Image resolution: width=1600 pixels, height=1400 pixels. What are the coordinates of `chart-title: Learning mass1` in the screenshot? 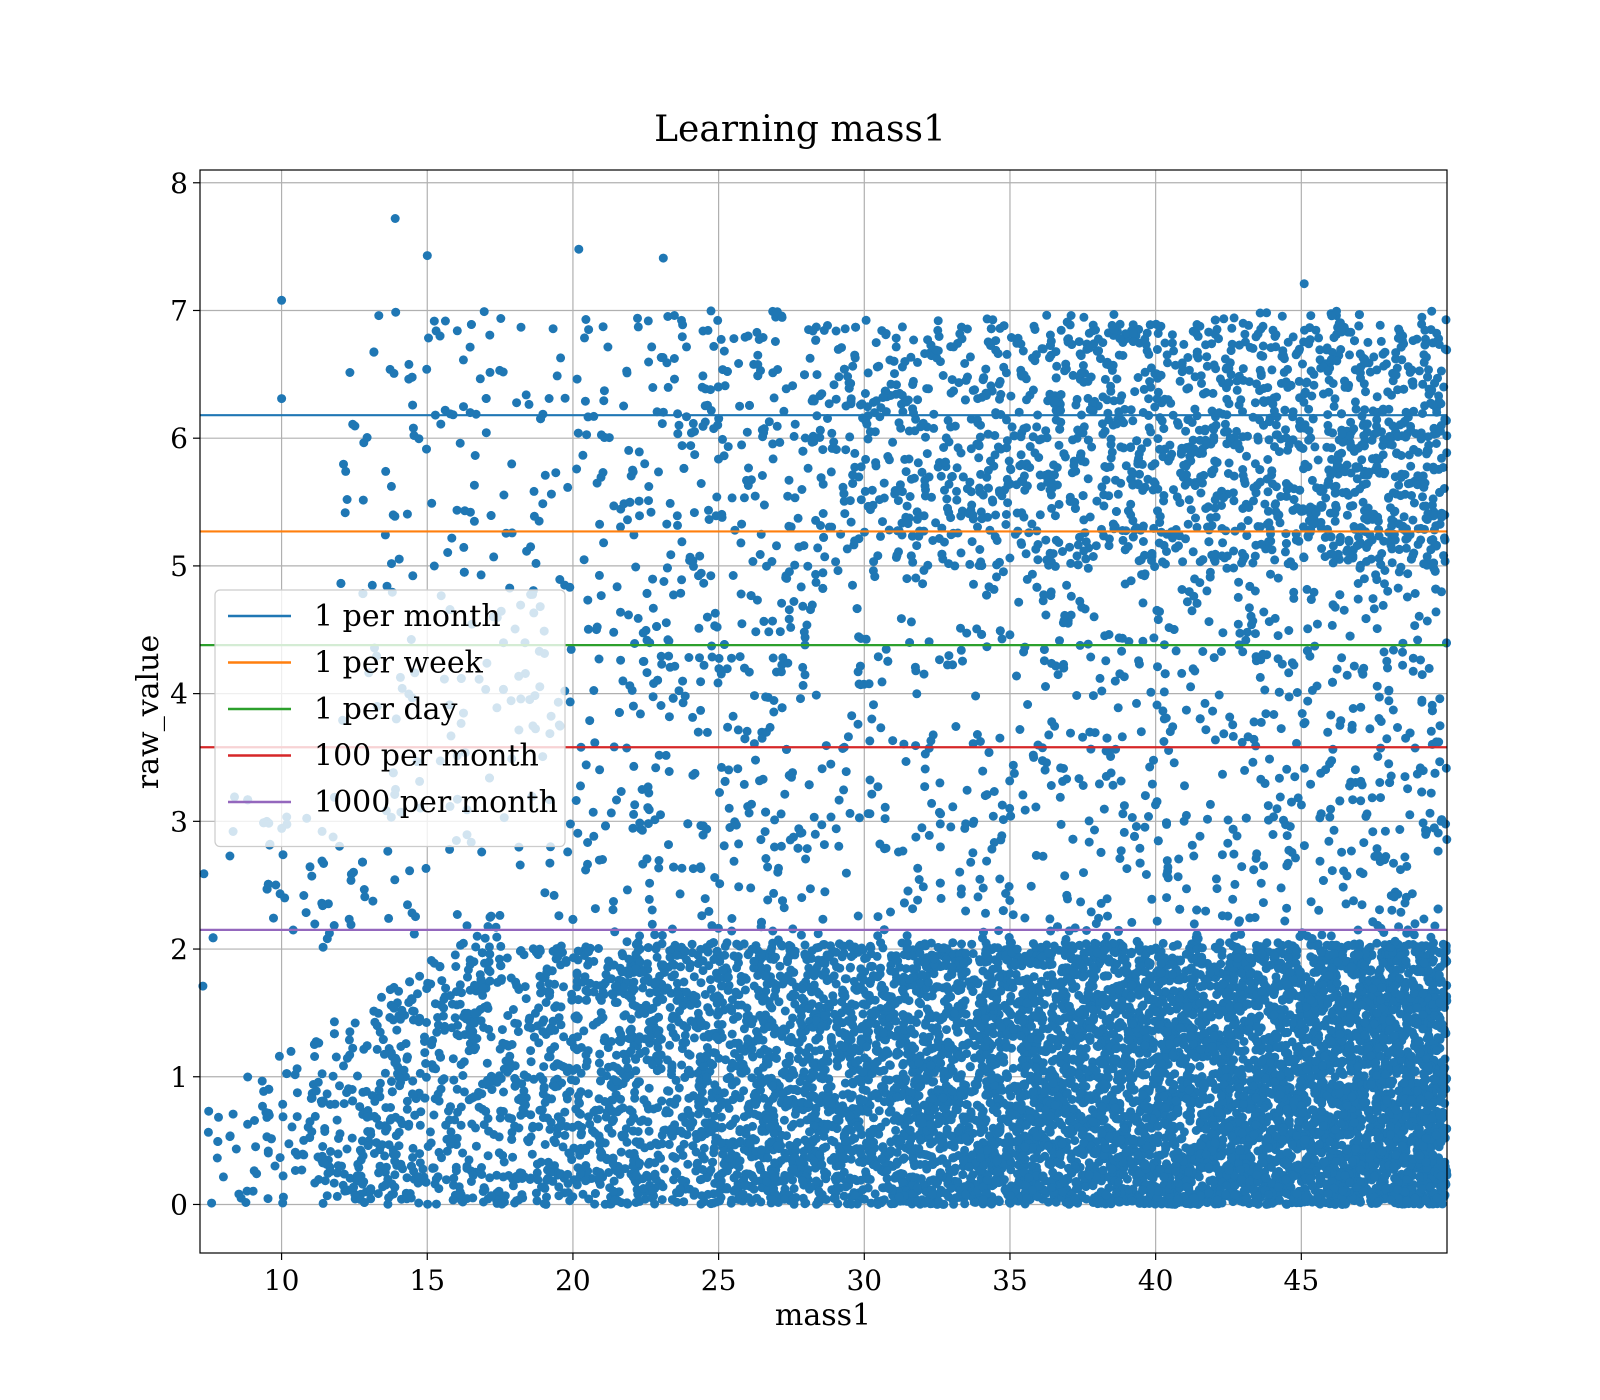 It's located at (800, 129).